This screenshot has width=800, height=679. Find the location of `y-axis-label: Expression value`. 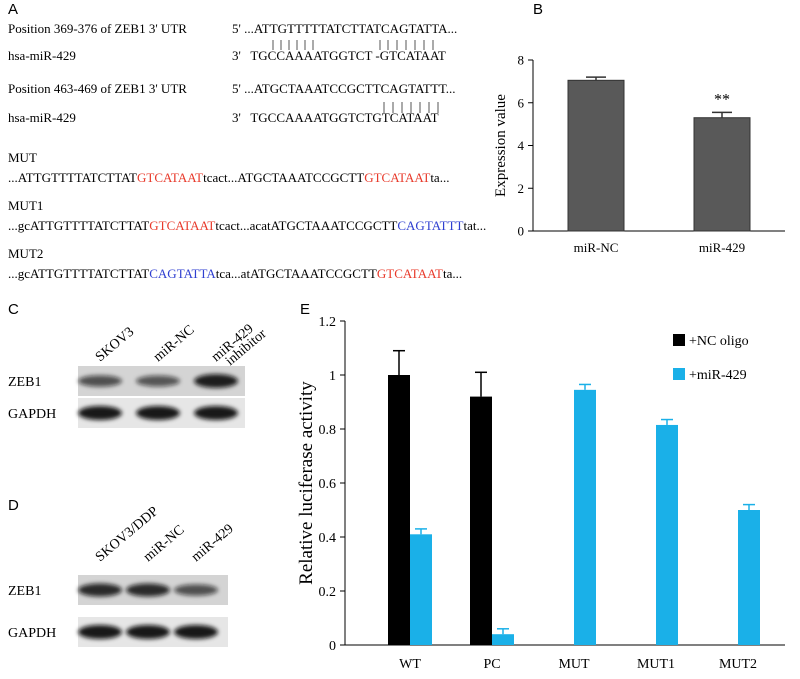

y-axis-label: Expression value is located at coordinates (501, 145).